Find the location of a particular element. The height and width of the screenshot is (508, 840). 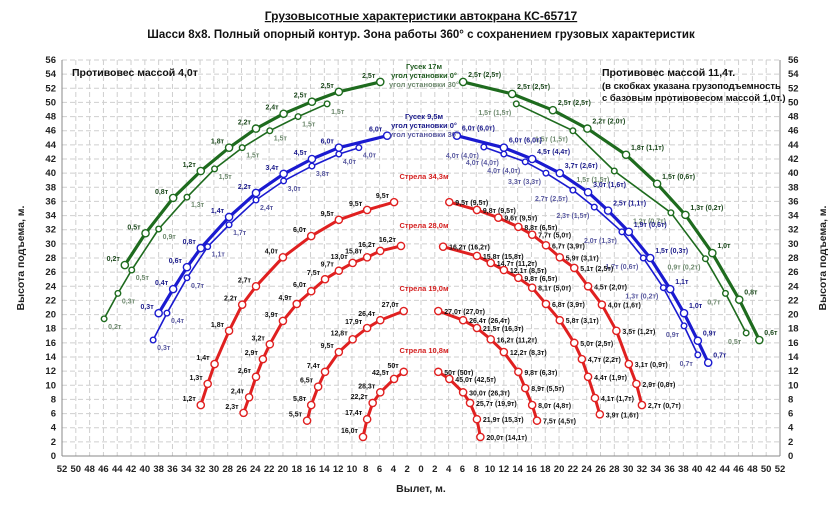

data-label: 4,5т is located at coordinates (301, 153).